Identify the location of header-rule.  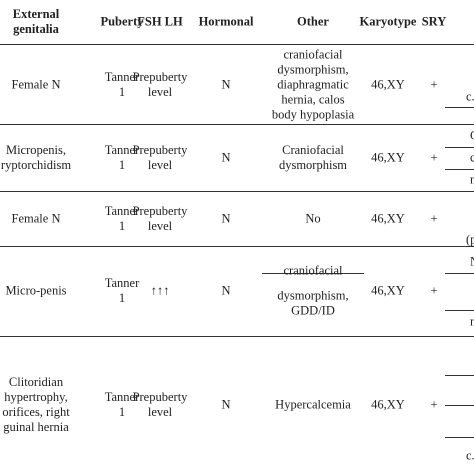
(237, 44).